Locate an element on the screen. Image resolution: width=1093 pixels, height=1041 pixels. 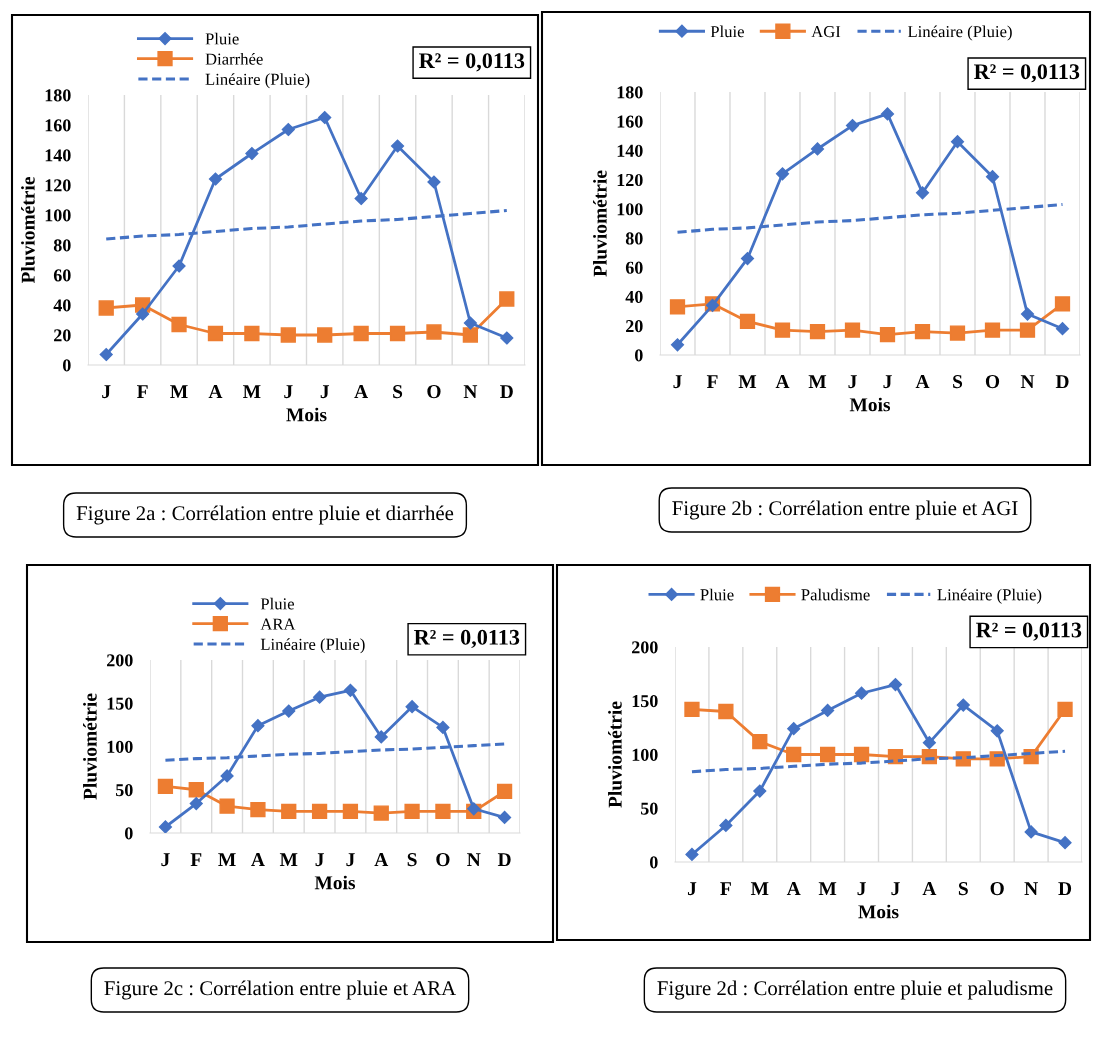
legend-label: Diarrhée is located at coordinates (234, 58).